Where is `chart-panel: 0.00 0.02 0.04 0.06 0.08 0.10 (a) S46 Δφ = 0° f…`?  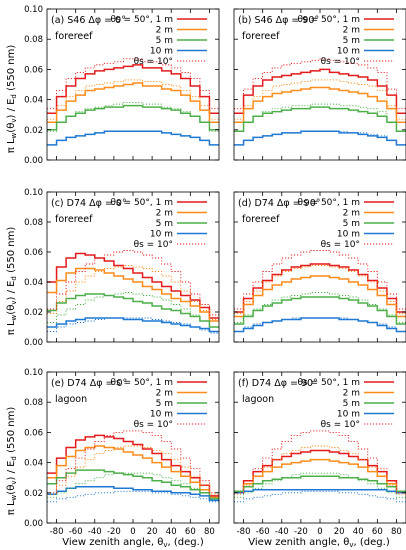 chart-panel: 0.00 0.02 0.04 0.06 0.08 0.10 (a) S46 Δφ = 0° f… is located at coordinates (122, 85).